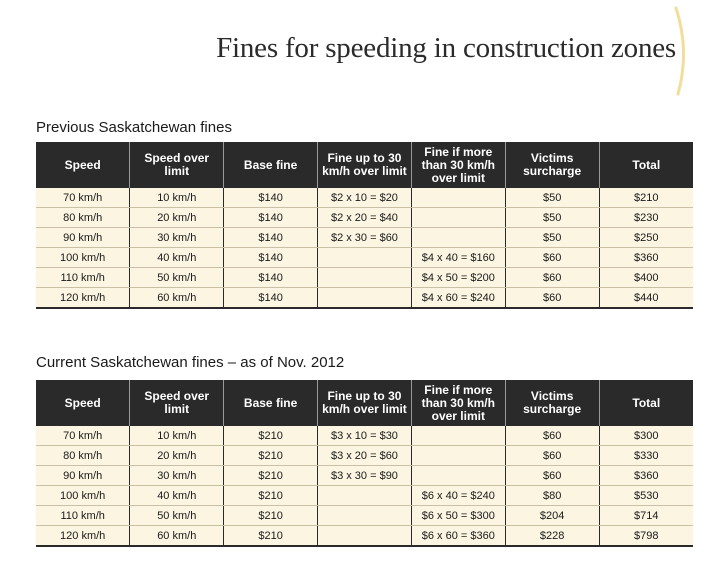 Image resolution: width=720 pixels, height=569 pixels. What do you see at coordinates (458, 298) in the screenshot?
I see `cell-fine-more-than-30: $4 x 60 = $240` at bounding box center [458, 298].